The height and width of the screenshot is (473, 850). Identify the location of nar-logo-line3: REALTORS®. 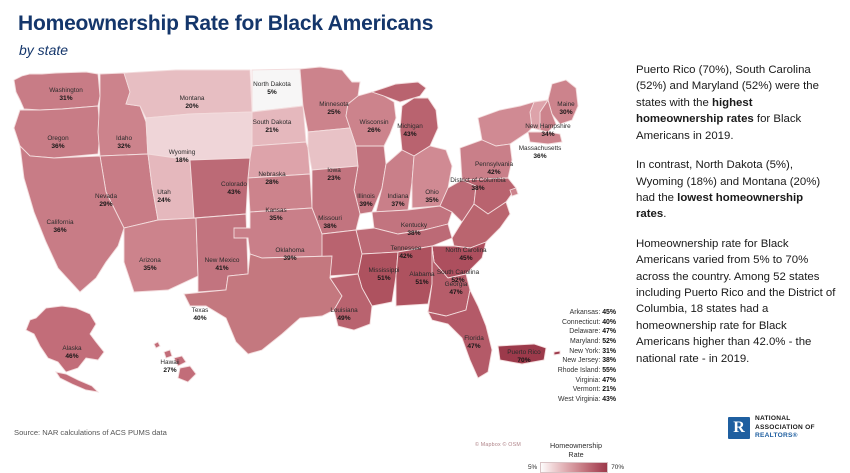
(776, 436).